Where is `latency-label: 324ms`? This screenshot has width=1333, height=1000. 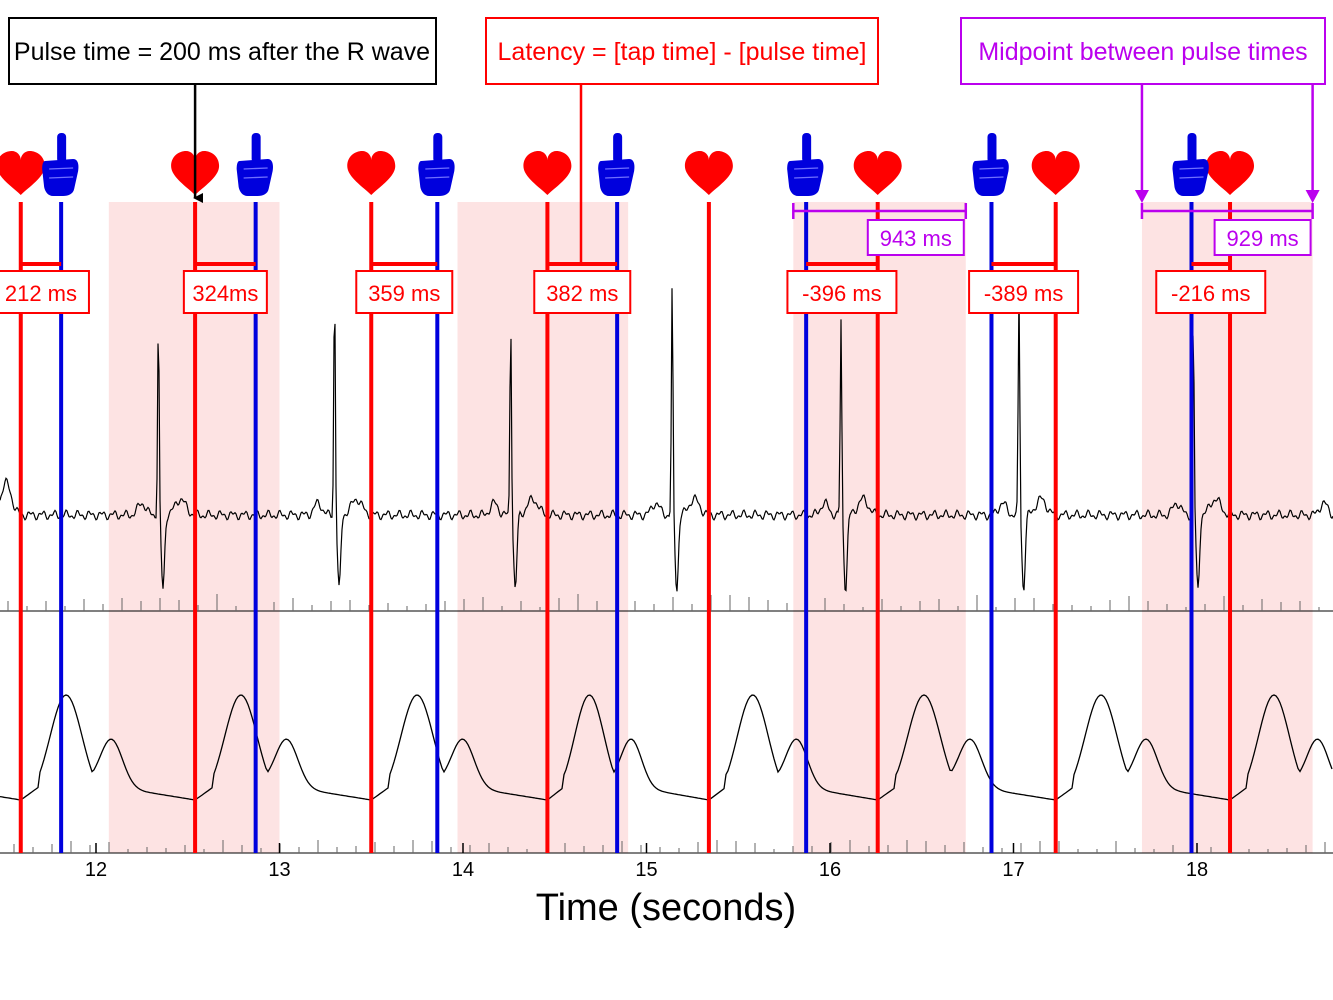 latency-label: 324ms is located at coordinates (225, 293).